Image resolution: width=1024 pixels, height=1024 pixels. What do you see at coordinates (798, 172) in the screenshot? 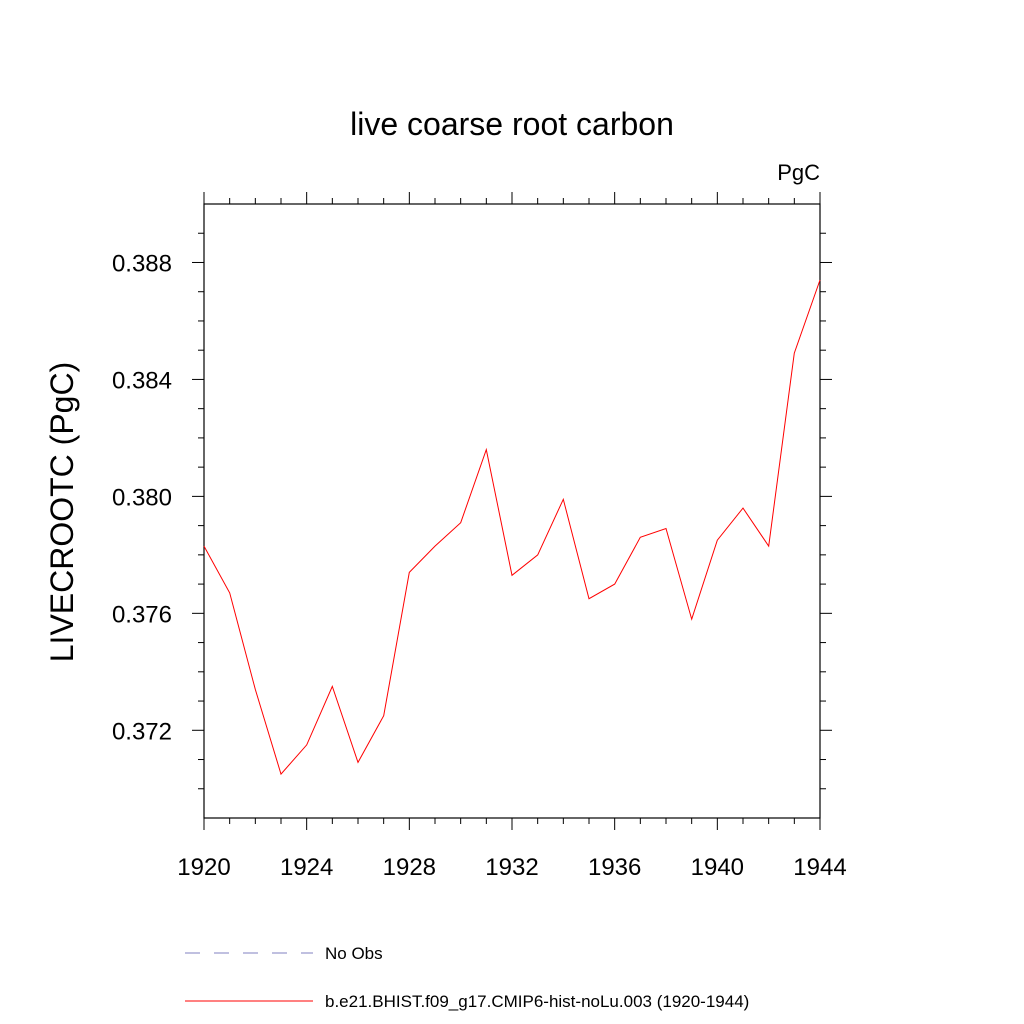
I see `units-label: PgC` at bounding box center [798, 172].